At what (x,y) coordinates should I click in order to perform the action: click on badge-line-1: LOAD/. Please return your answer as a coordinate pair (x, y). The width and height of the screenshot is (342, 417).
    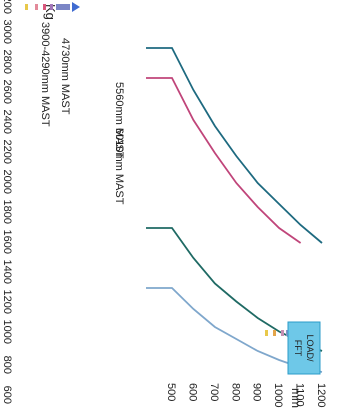
    Looking at the image, I should click on (310, 348).